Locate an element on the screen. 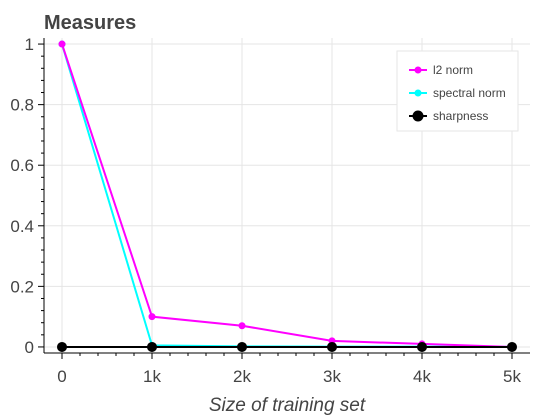 This screenshot has width=560, height=420. x-tick-label: 5k is located at coordinates (512, 376).